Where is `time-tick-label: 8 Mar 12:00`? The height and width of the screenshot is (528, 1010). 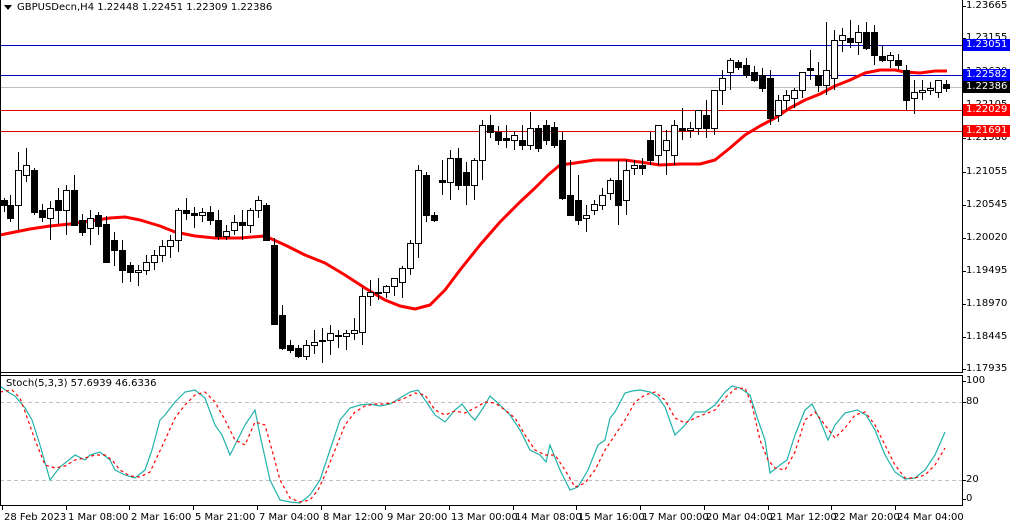
time-tick-label: 8 Mar 12:00 is located at coordinates (353, 517).